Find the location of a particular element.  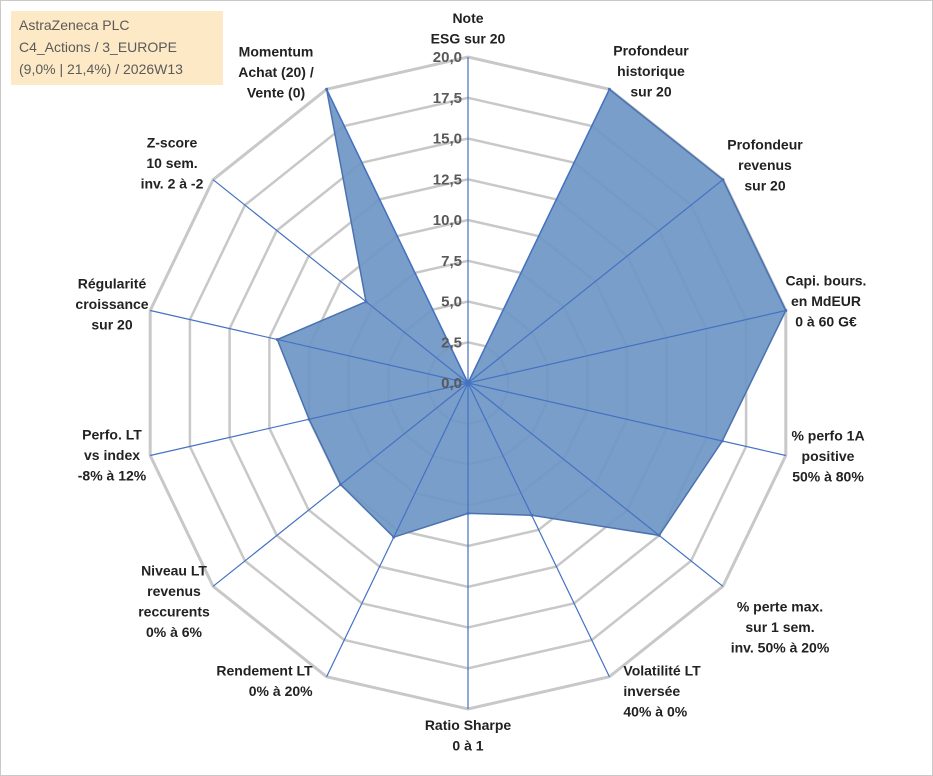

axis-label: Régularité croissance sur 20 is located at coordinates (111, 304).